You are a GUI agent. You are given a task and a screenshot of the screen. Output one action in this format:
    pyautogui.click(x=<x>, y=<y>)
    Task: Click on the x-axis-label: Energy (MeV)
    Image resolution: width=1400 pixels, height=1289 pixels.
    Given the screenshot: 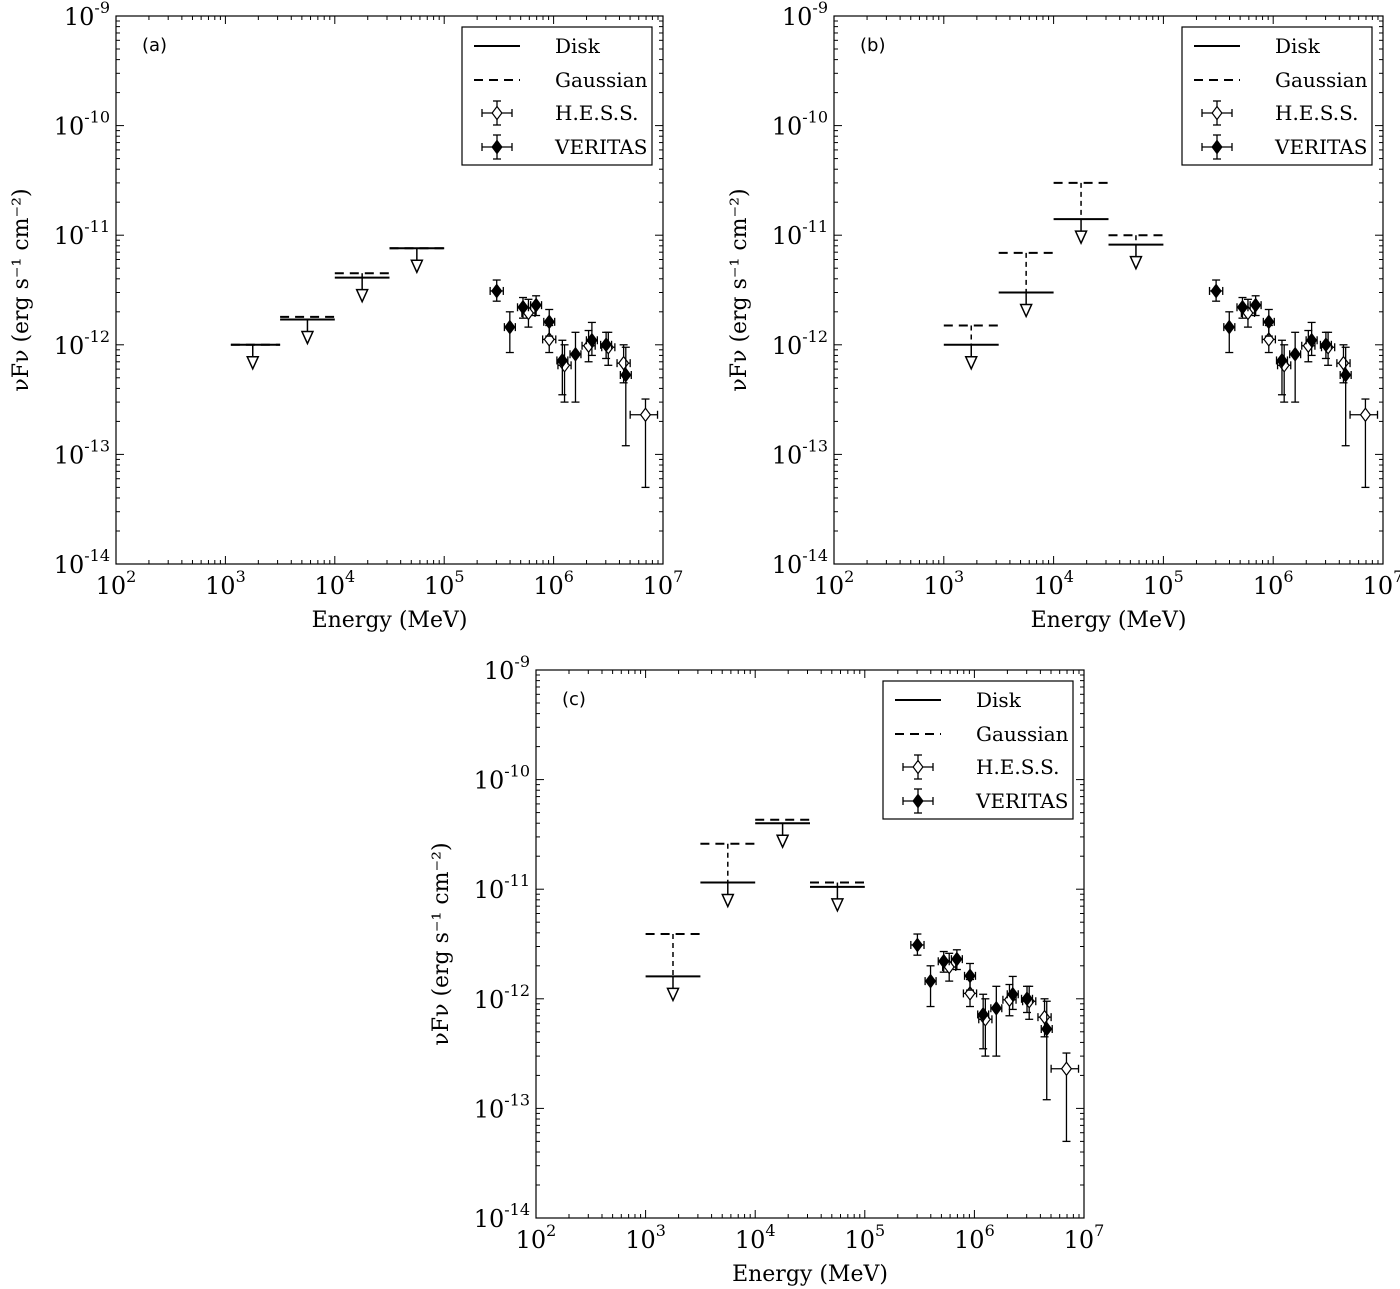 What is the action you would take?
    pyautogui.click(x=390, y=620)
    